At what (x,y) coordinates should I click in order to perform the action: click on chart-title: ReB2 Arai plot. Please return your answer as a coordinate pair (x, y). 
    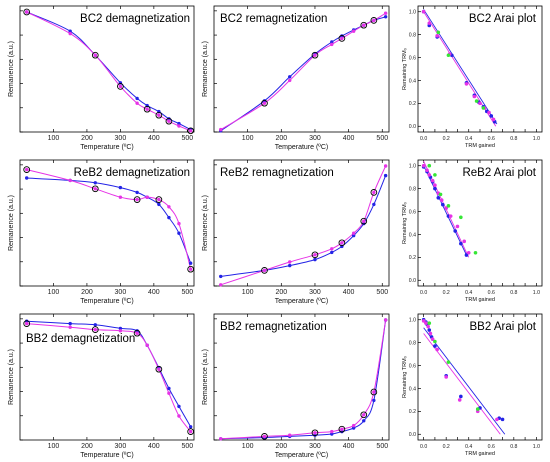
    Looking at the image, I should click on (499, 173).